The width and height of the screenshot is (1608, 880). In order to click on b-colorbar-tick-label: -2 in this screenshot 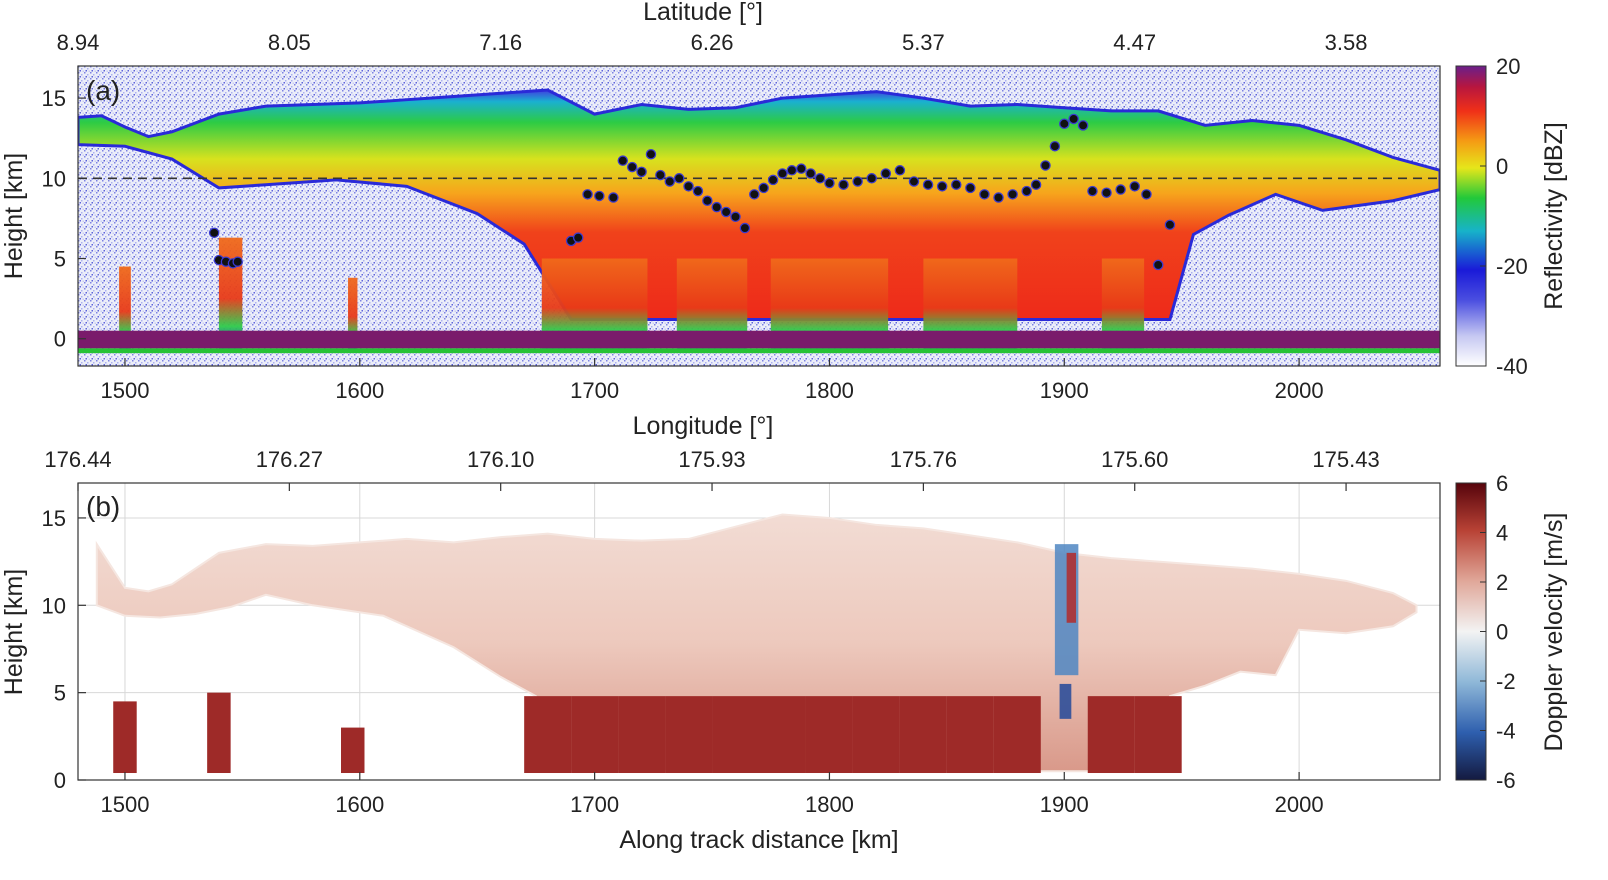, I will do `click(1506, 681)`.